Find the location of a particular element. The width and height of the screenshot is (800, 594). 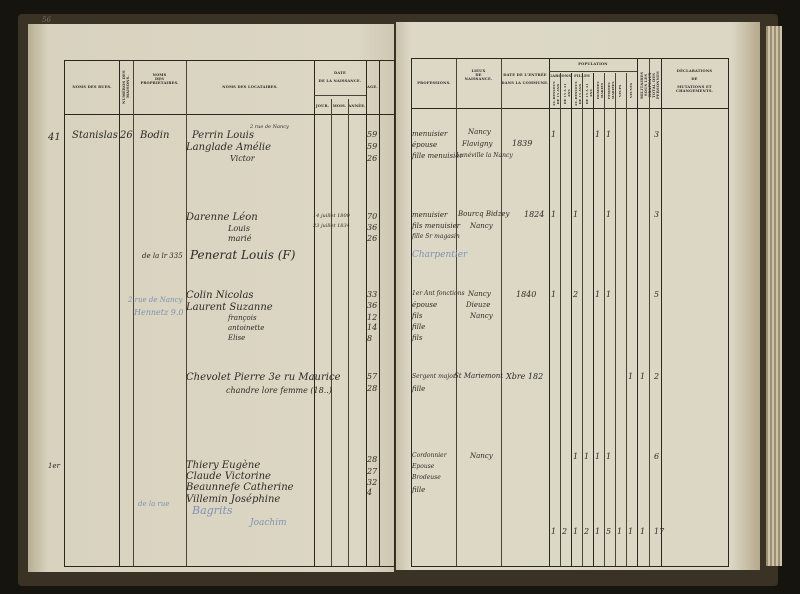

handwritten-left-entry: marié is located at coordinates (240, 238).